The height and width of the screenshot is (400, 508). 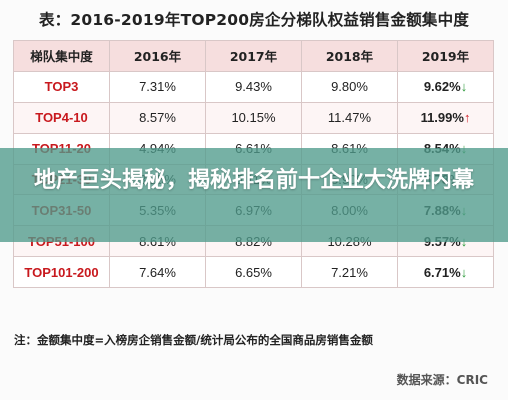 I want to click on value-2018: 11.47%, so click(x=349, y=117).